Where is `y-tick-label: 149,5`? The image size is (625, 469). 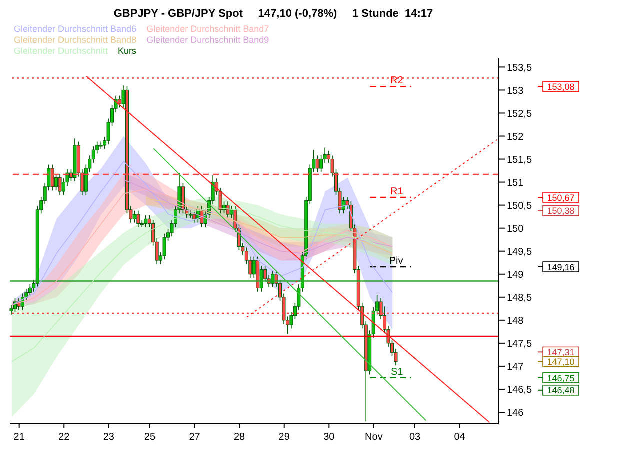
y-tick-label: 149,5 is located at coordinates (519, 252).